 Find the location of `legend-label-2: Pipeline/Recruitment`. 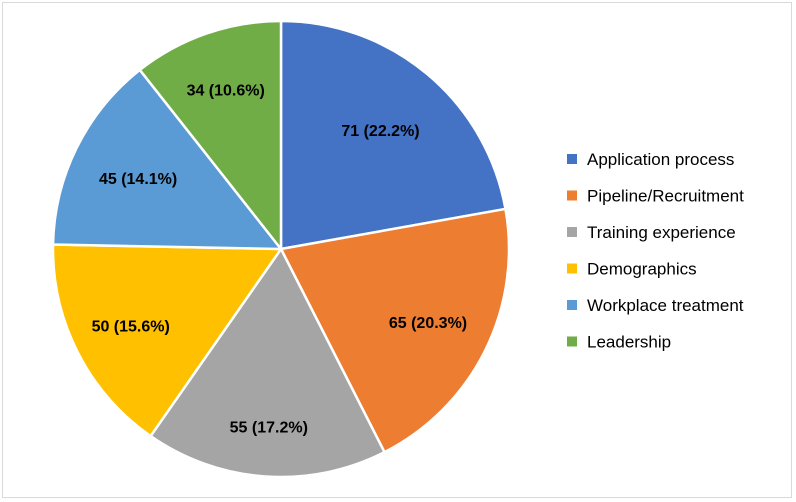

legend-label-2: Pipeline/Recruitment is located at coordinates (665, 196).